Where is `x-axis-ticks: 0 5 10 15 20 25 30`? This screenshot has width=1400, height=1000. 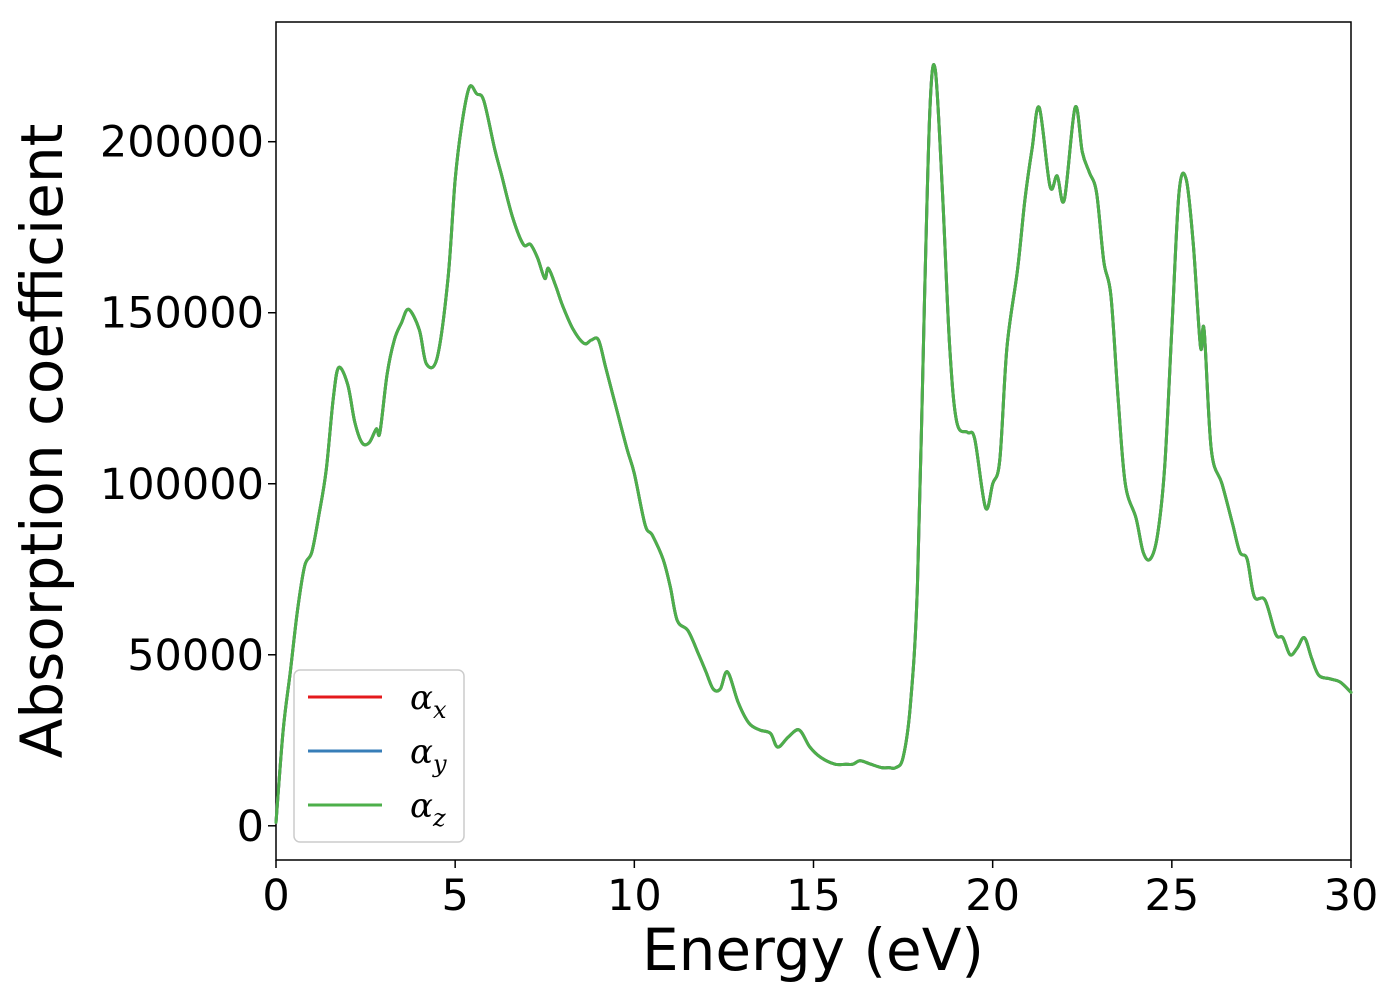
x-axis-ticks: 0 5 10 15 20 25 30 is located at coordinates (820, 890).